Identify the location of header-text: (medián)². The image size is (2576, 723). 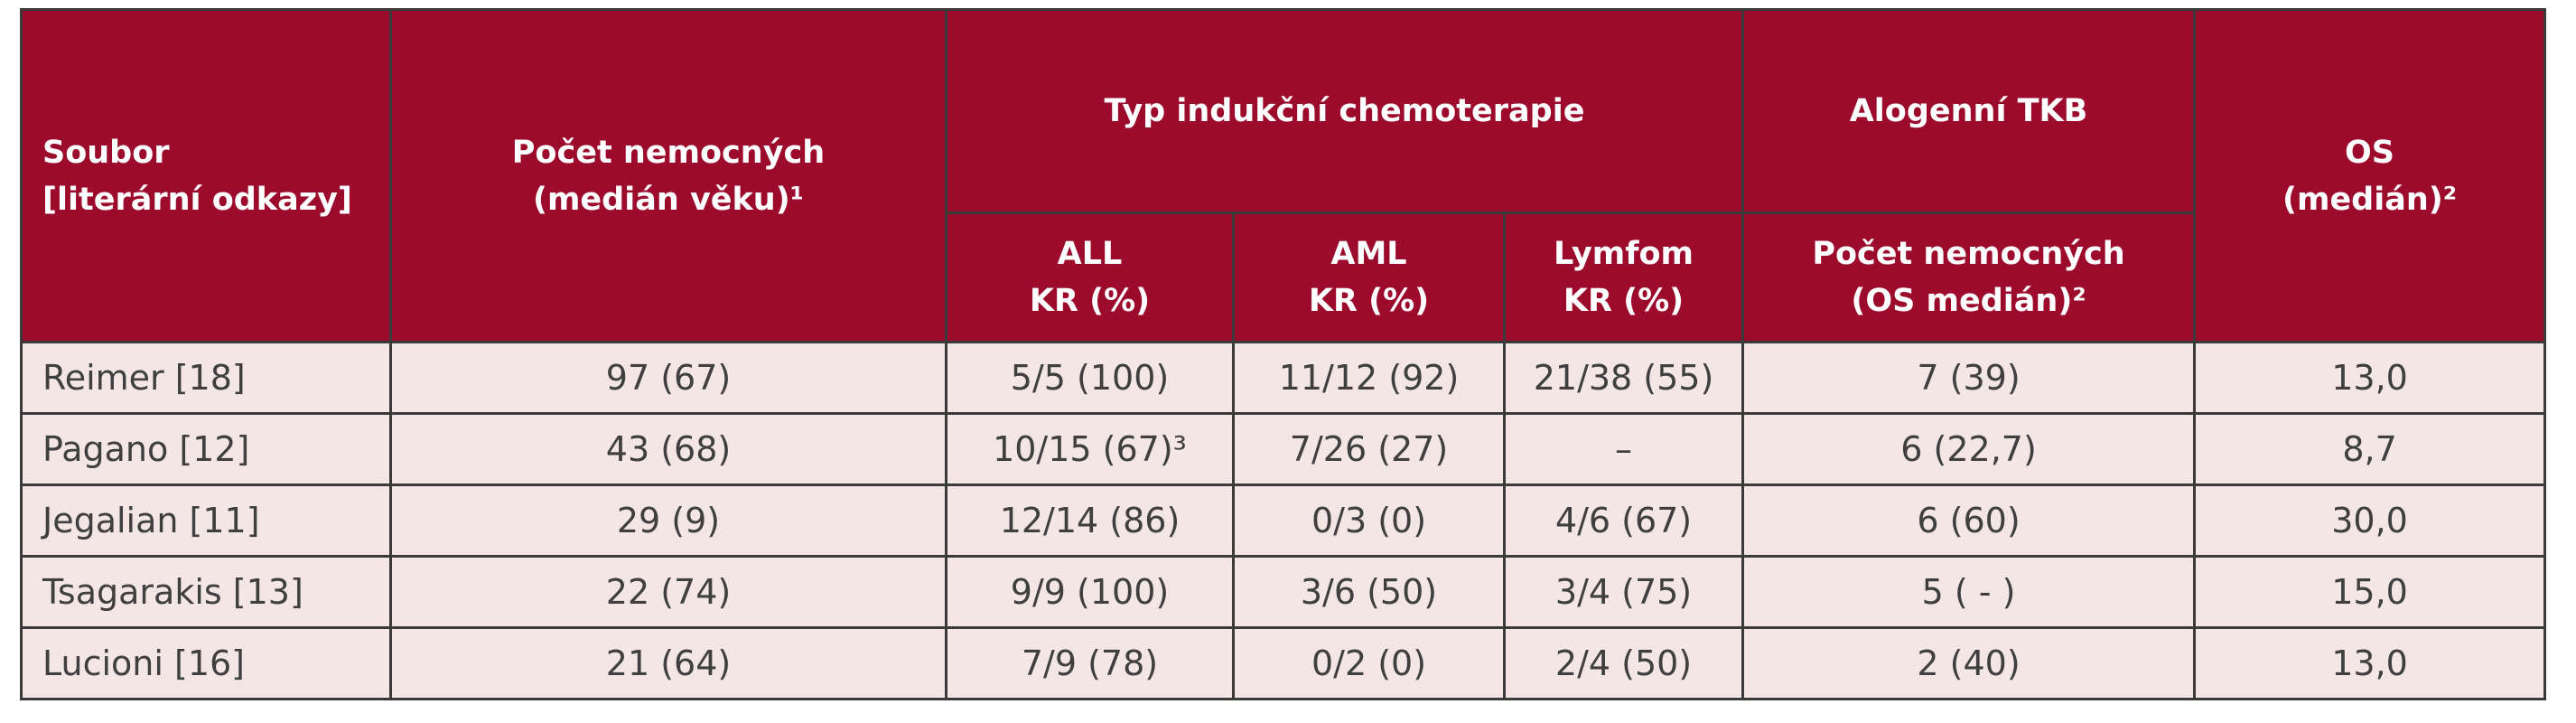
(2370, 200).